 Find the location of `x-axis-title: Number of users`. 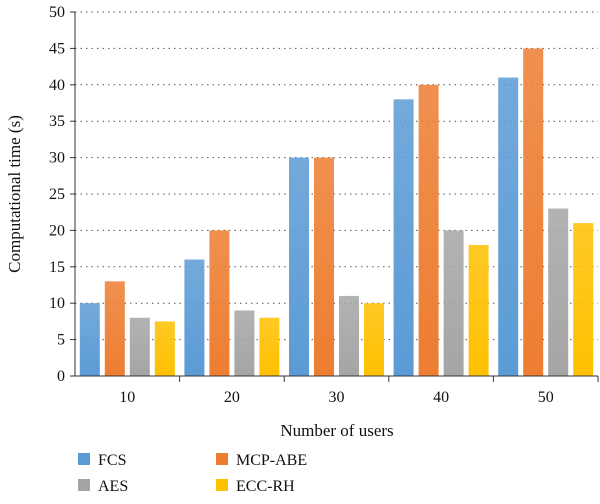

x-axis-title: Number of users is located at coordinates (336, 430).